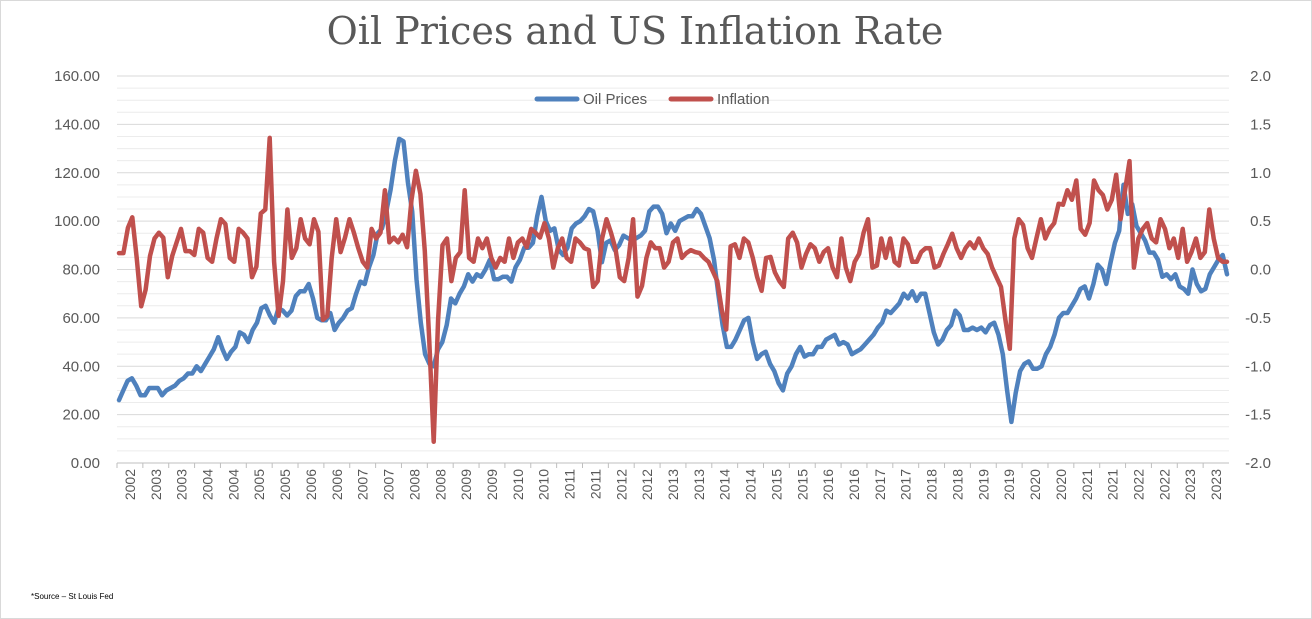 The image size is (1312, 619). Describe the element at coordinates (652, 99) in the screenshot. I see `legend: Oil Prices Inflation` at that location.